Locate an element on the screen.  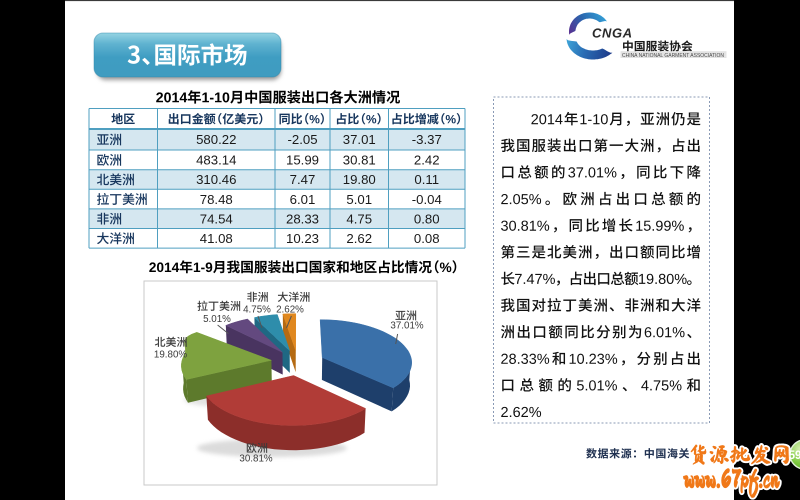
svg-text: 0.08 is located at coordinates (427, 238).